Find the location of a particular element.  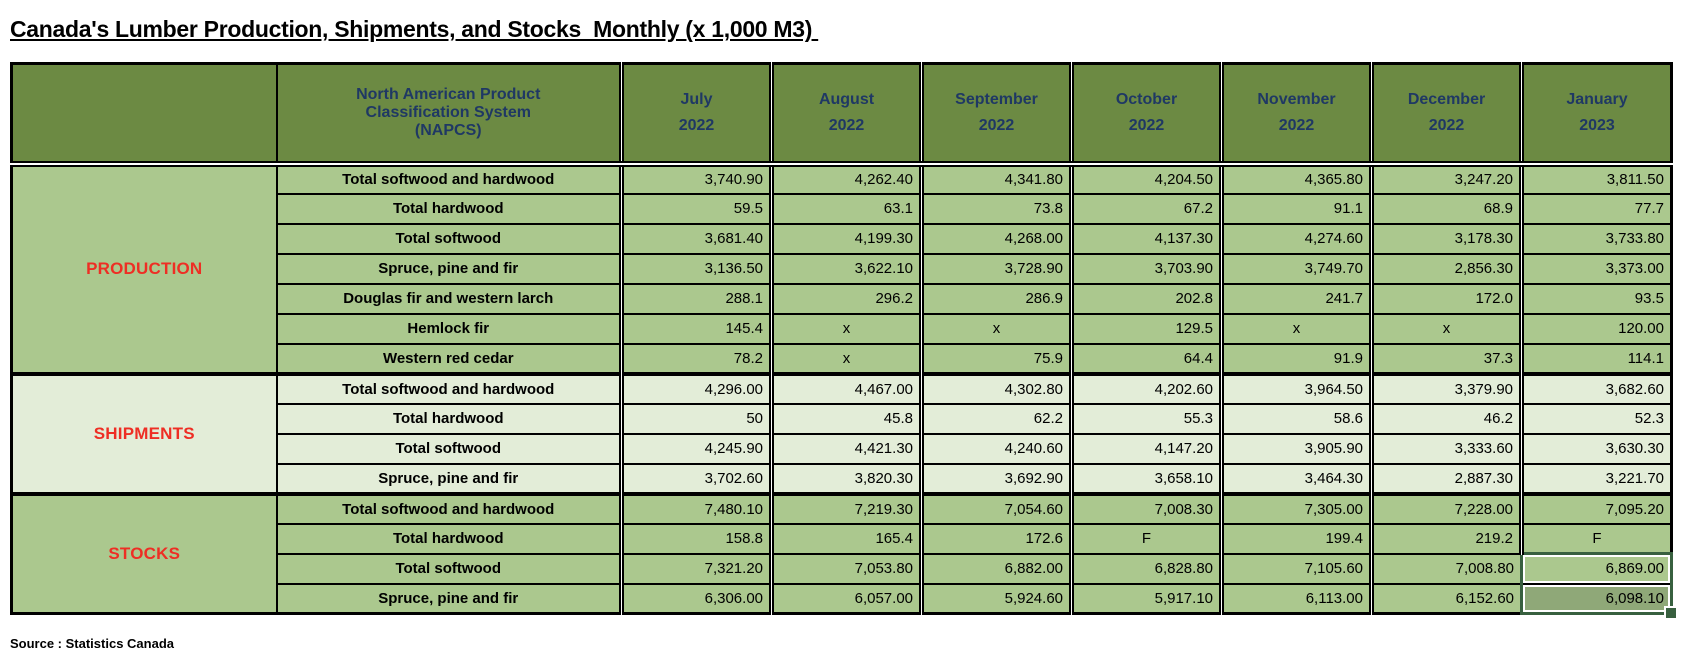

month-header-0: July 2022 is located at coordinates (696, 114).